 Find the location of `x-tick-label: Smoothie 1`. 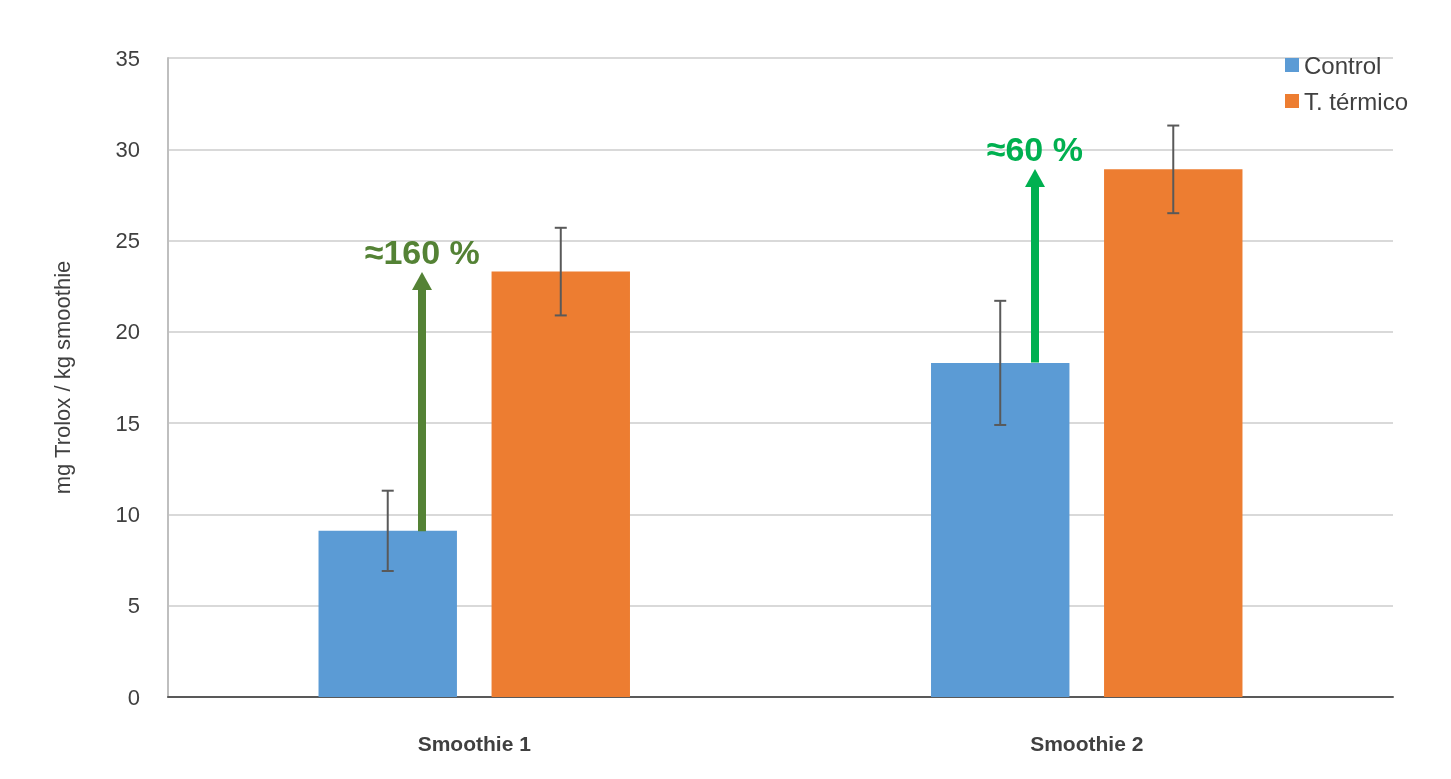

x-tick-label: Smoothie 1 is located at coordinates (474, 743).